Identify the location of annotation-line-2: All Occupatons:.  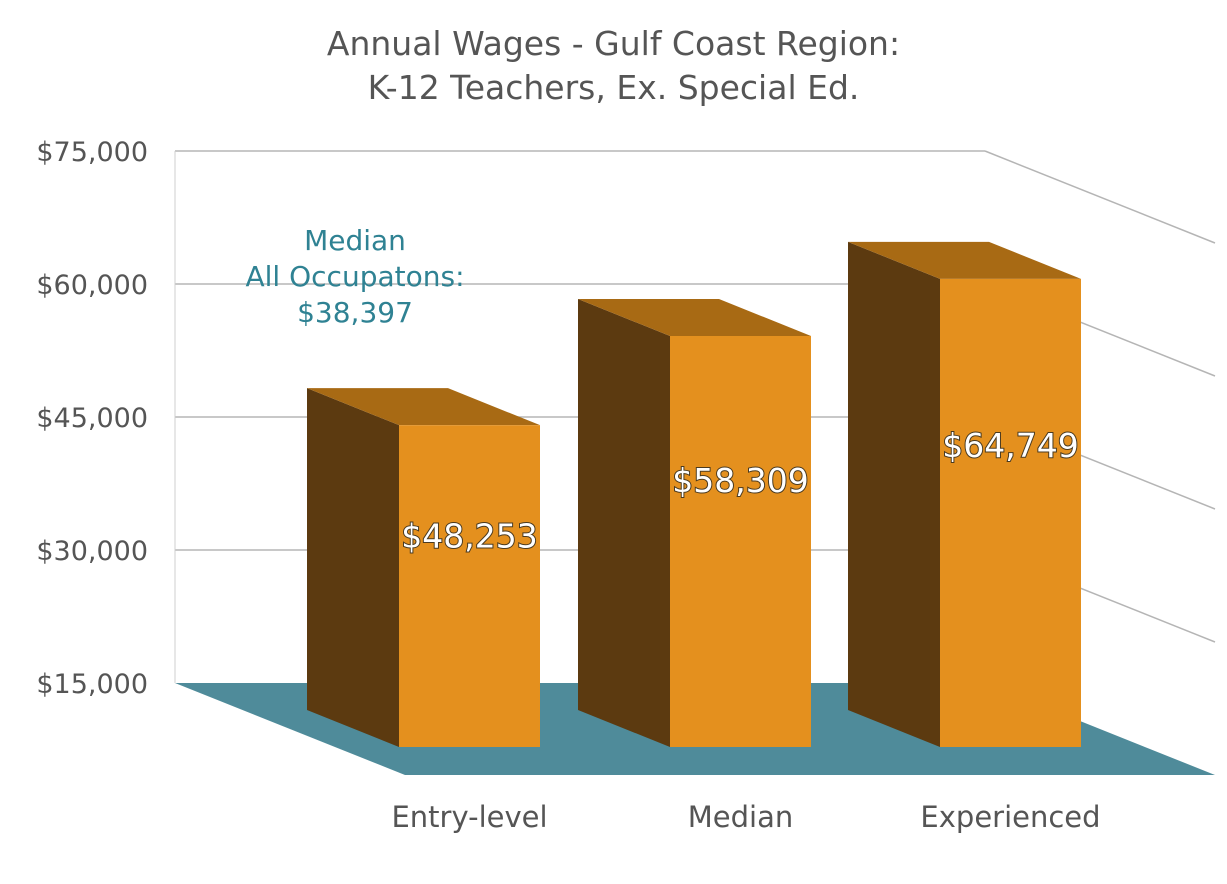
(355, 276).